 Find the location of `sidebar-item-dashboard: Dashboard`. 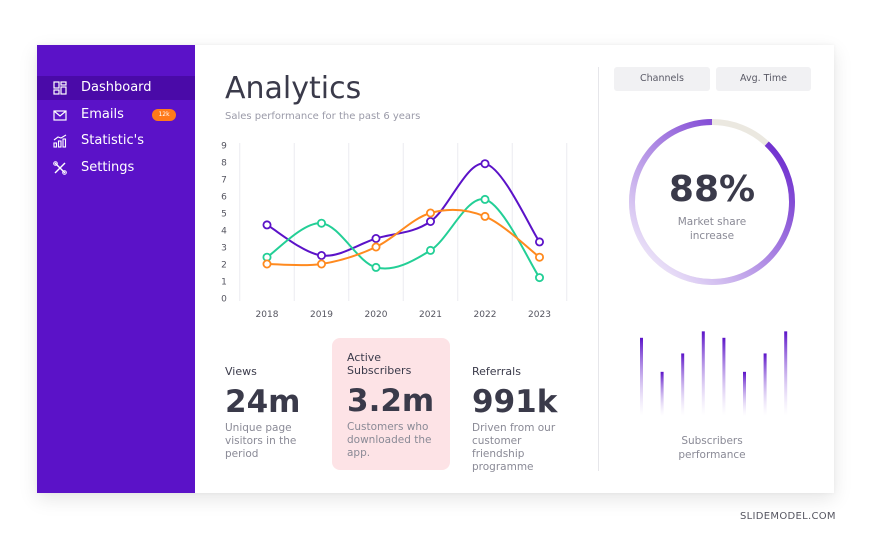

sidebar-item-dashboard: Dashboard is located at coordinates (116, 88).